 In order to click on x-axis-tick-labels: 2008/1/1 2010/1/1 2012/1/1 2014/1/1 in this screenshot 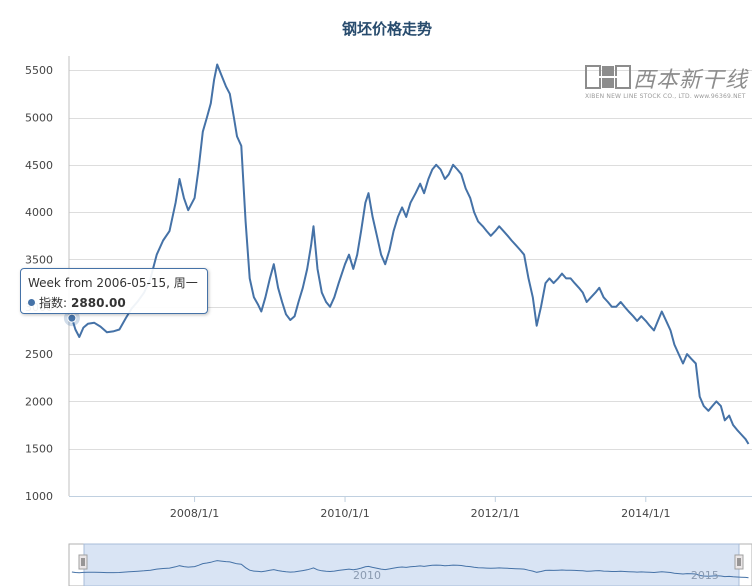, I will do `click(420, 508)`.